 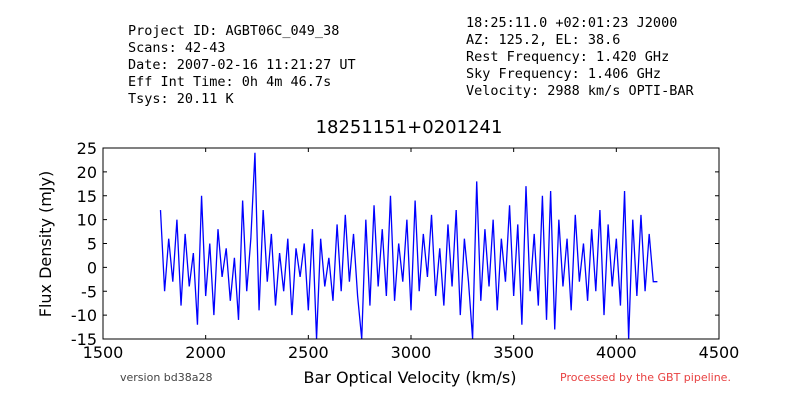 What do you see at coordinates (645, 377) in the screenshot?
I see `pipeline-note: Processed by the GBT pipeline.` at bounding box center [645, 377].